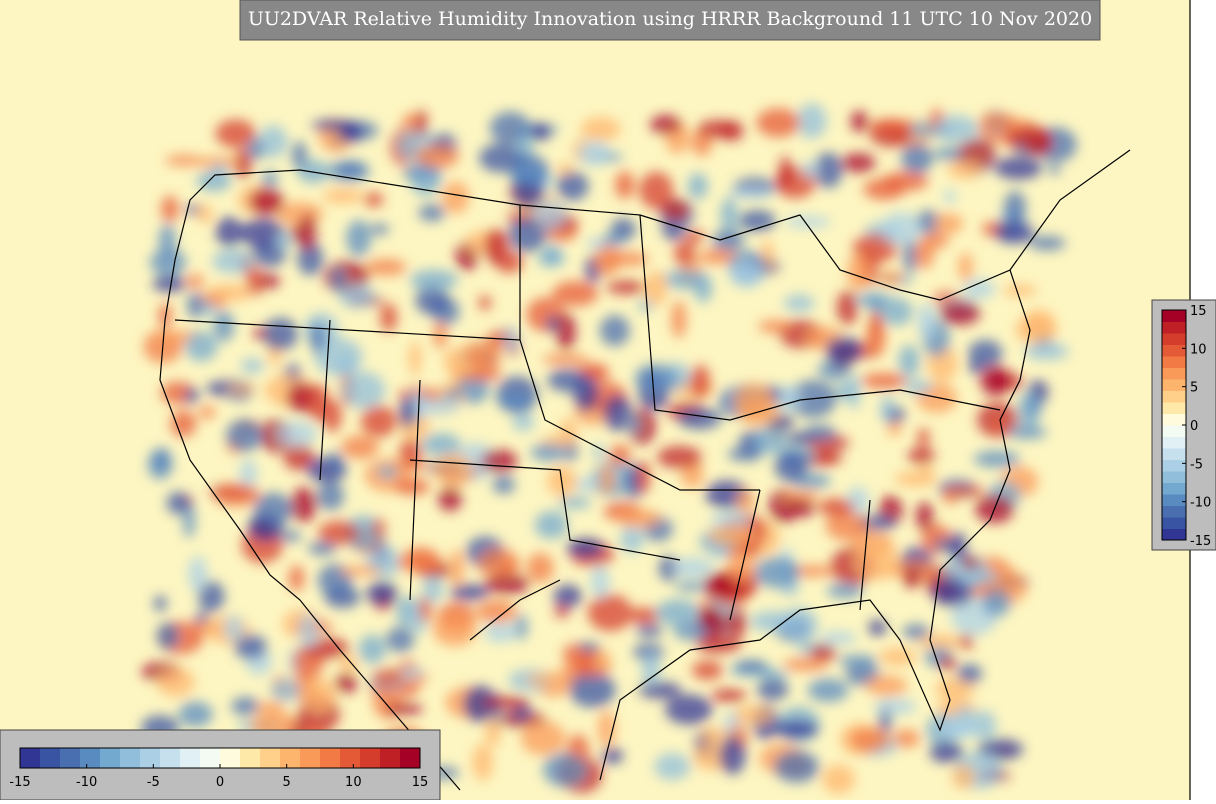 This screenshot has height=804, width=1216. I want to click on colorbar-tick-label: -5, so click(153, 782).